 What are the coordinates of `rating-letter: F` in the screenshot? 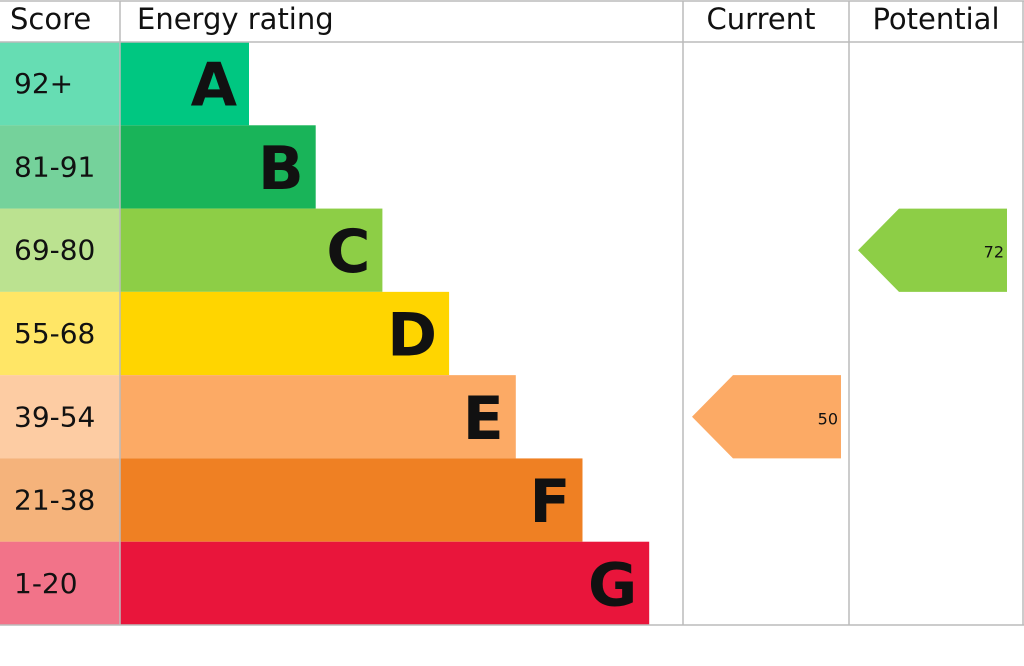 It's located at (550, 502).